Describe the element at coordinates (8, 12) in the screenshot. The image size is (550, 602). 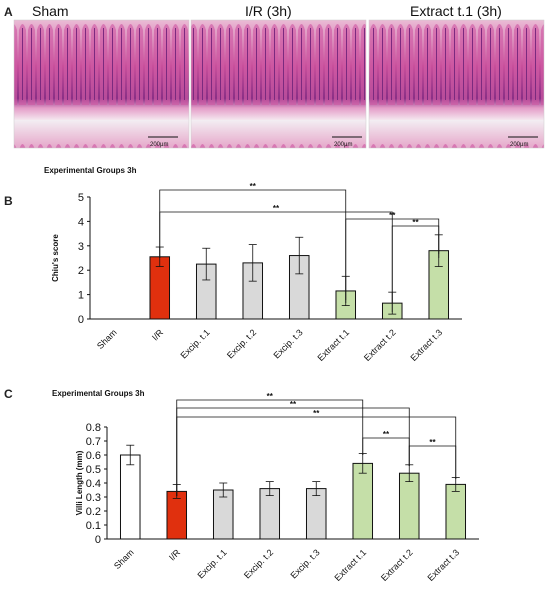
I see `panel-a-letter: A` at that location.